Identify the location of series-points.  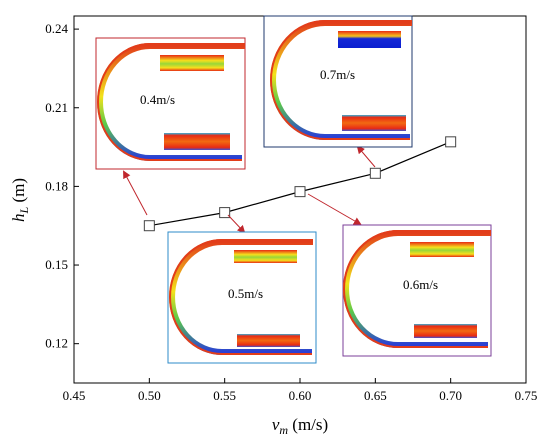
(300, 184).